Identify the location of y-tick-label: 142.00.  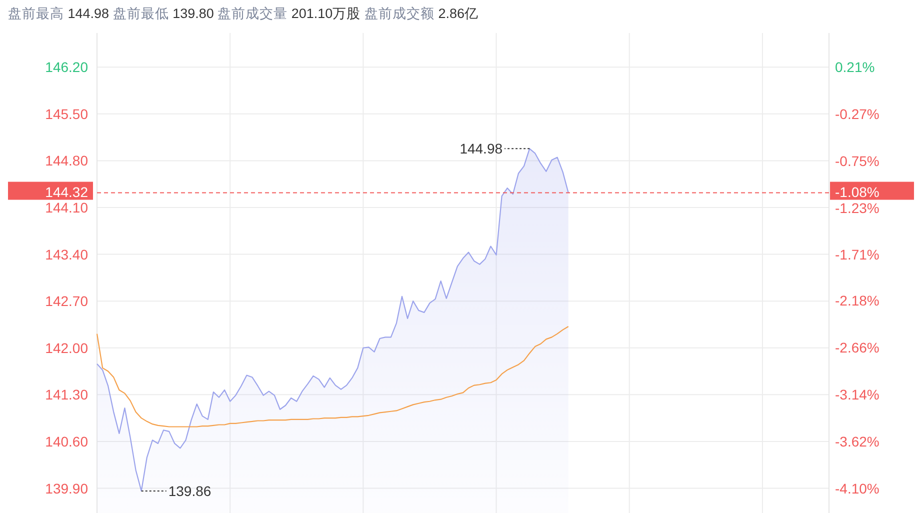
(66, 348).